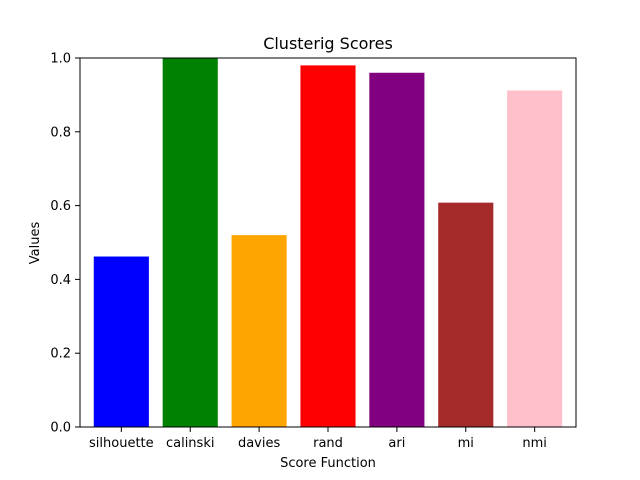 The image size is (640, 480). What do you see at coordinates (60, 280) in the screenshot?
I see `y-tick-label: 0.4` at bounding box center [60, 280].